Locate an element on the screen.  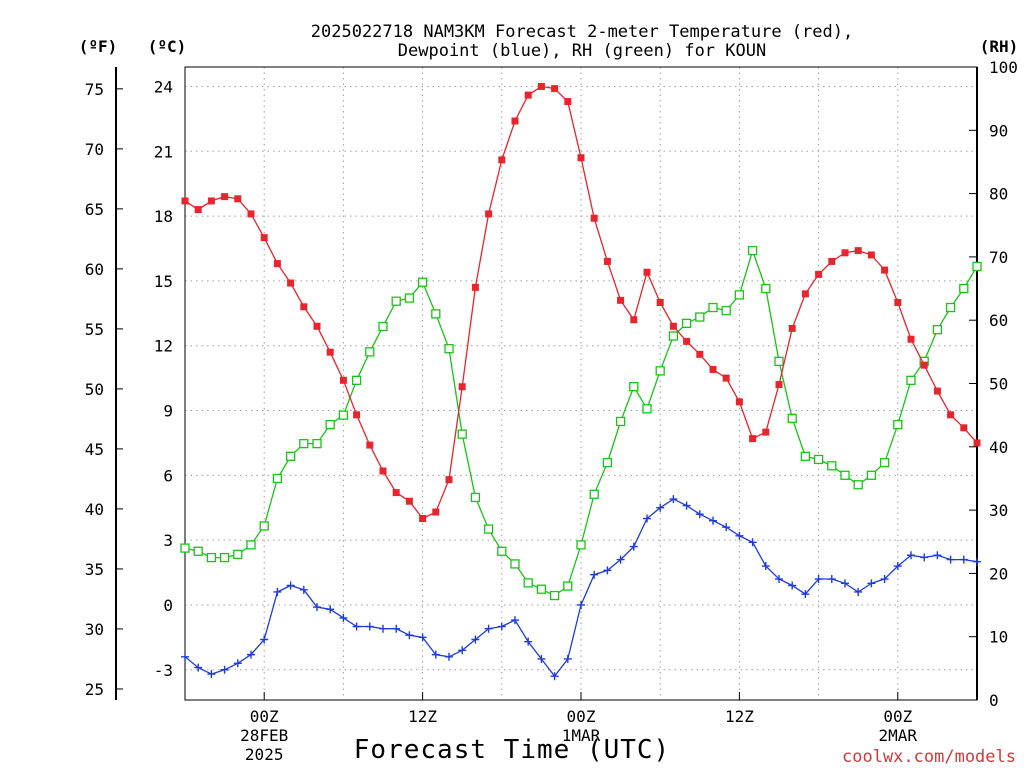
x-tick-label: 2025 is located at coordinates (264, 754).